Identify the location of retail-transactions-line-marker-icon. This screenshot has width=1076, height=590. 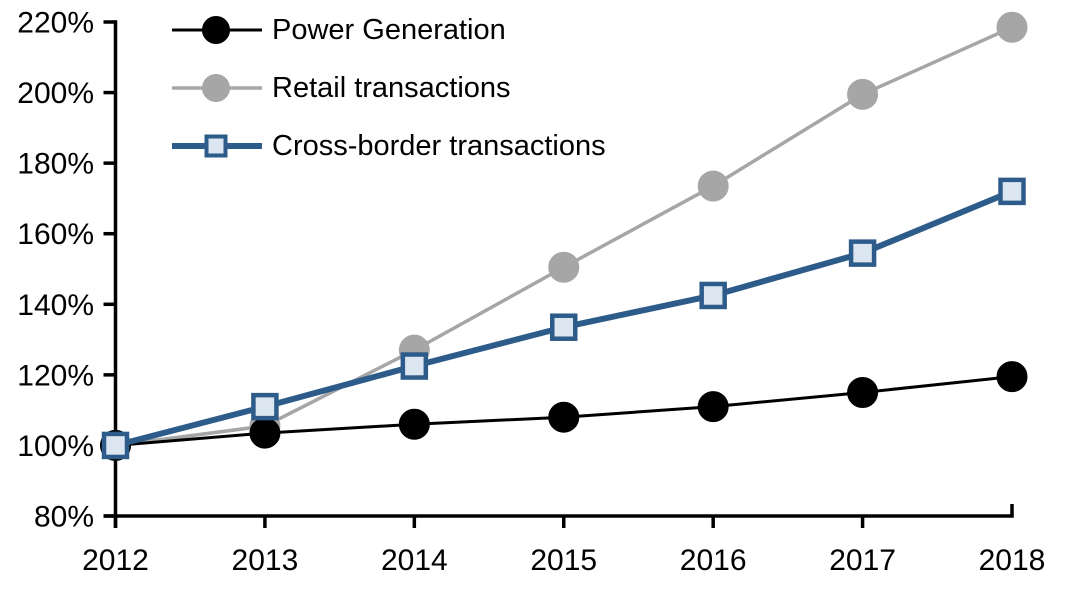
(217, 88).